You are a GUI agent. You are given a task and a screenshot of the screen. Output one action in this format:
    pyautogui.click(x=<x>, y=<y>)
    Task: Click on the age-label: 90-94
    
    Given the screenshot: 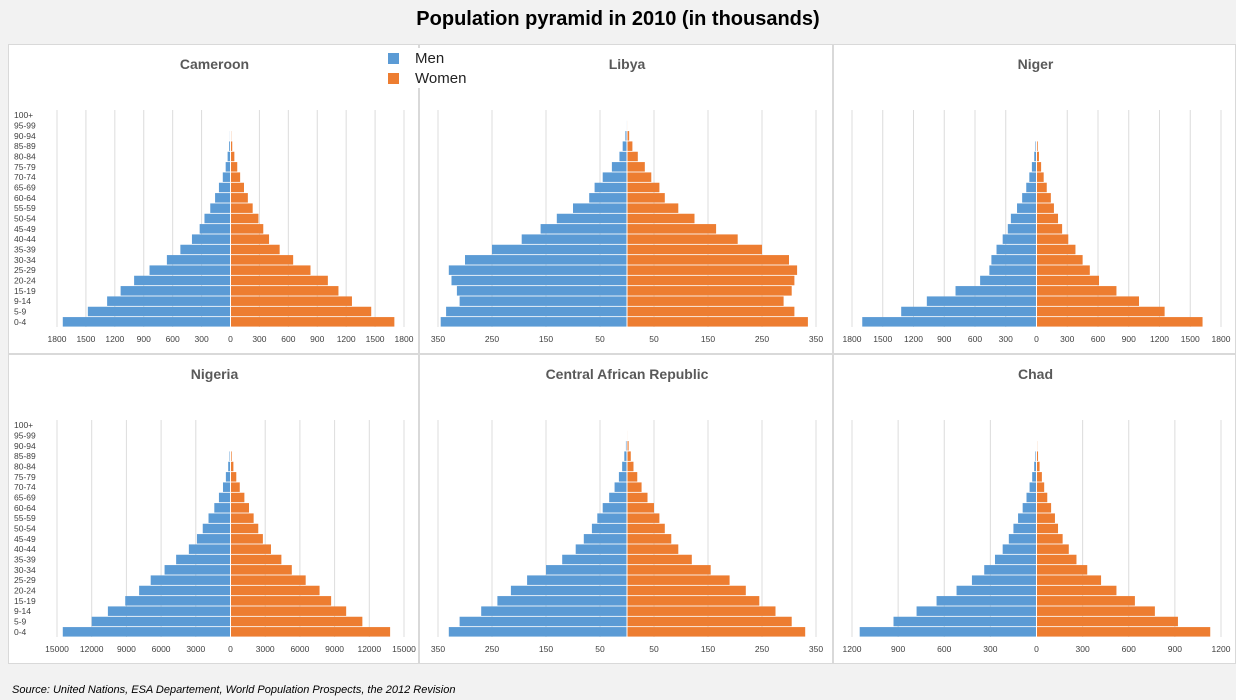 What is the action you would take?
    pyautogui.click(x=25, y=446)
    